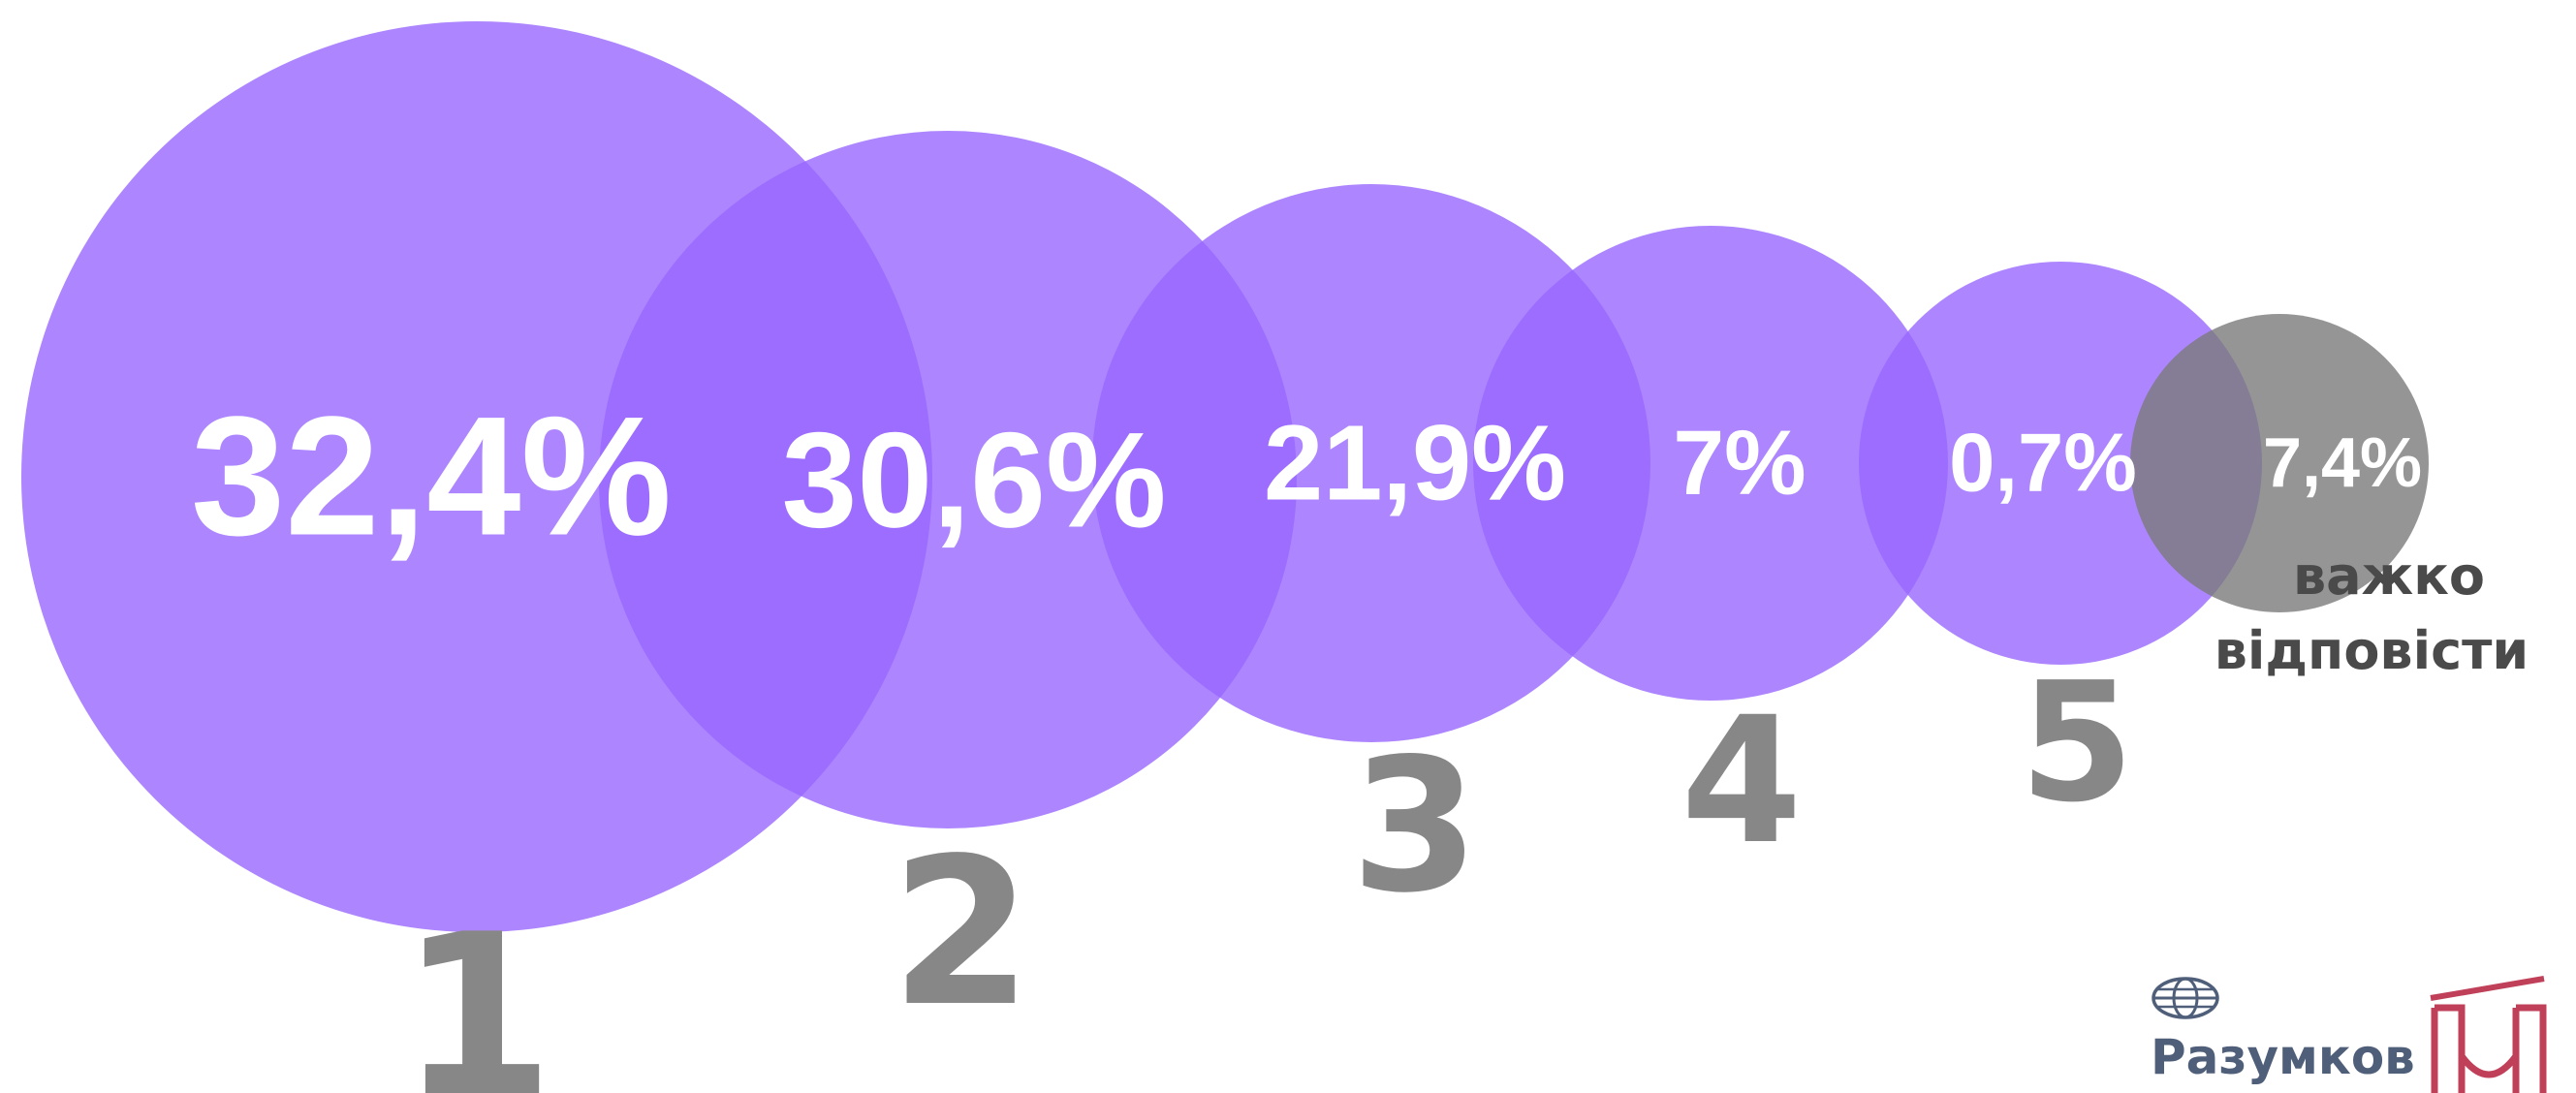  Describe the element at coordinates (2342, 463) in the screenshot. I see `value-label-6: 7,4%` at that location.